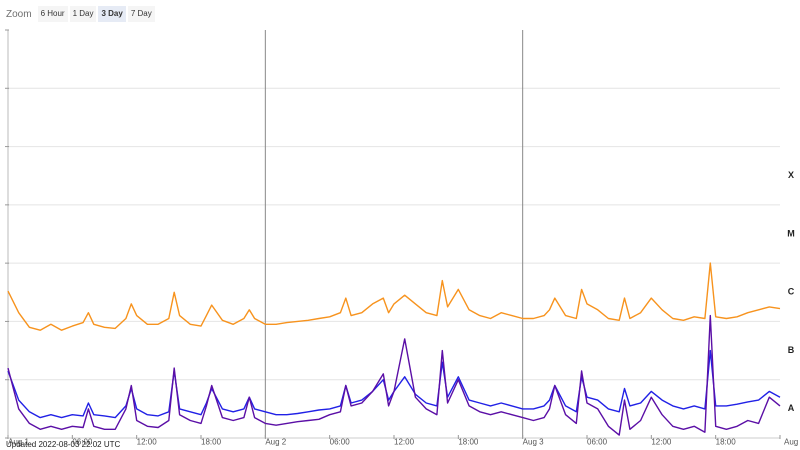 Image resolution: width=800 pixels, height=450 pixels. I want to click on zoom-6-hour-button: 6 Hour, so click(52, 14).